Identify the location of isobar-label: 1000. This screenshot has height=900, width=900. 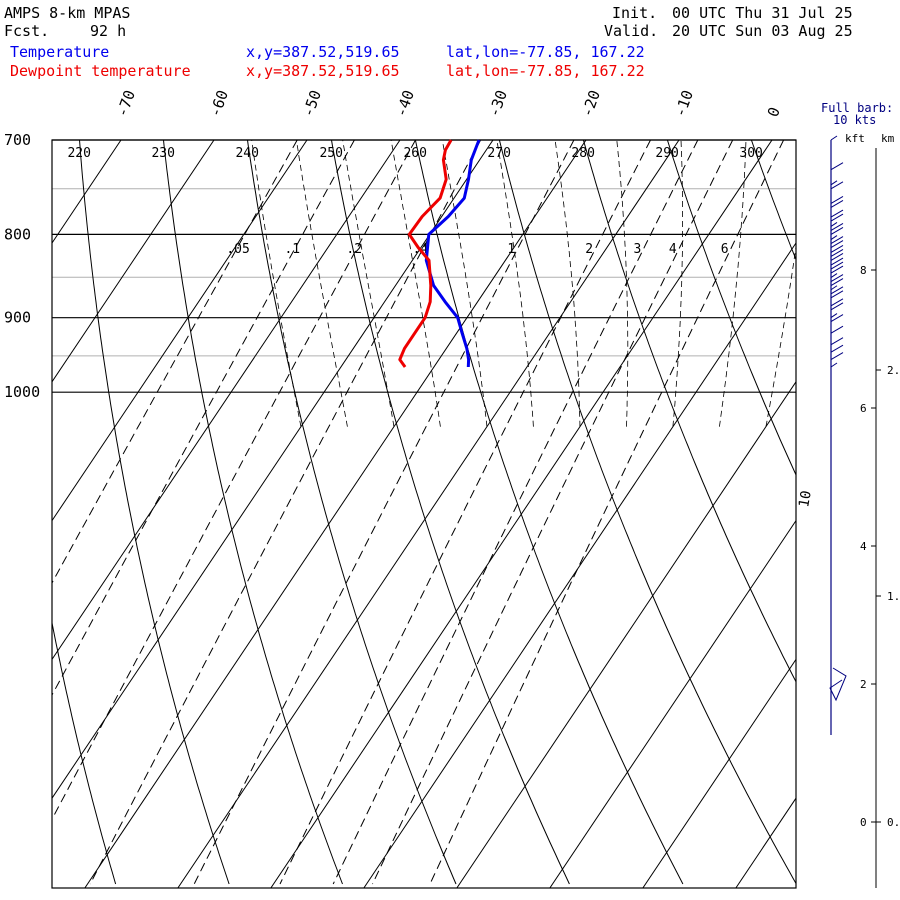
(22, 392).